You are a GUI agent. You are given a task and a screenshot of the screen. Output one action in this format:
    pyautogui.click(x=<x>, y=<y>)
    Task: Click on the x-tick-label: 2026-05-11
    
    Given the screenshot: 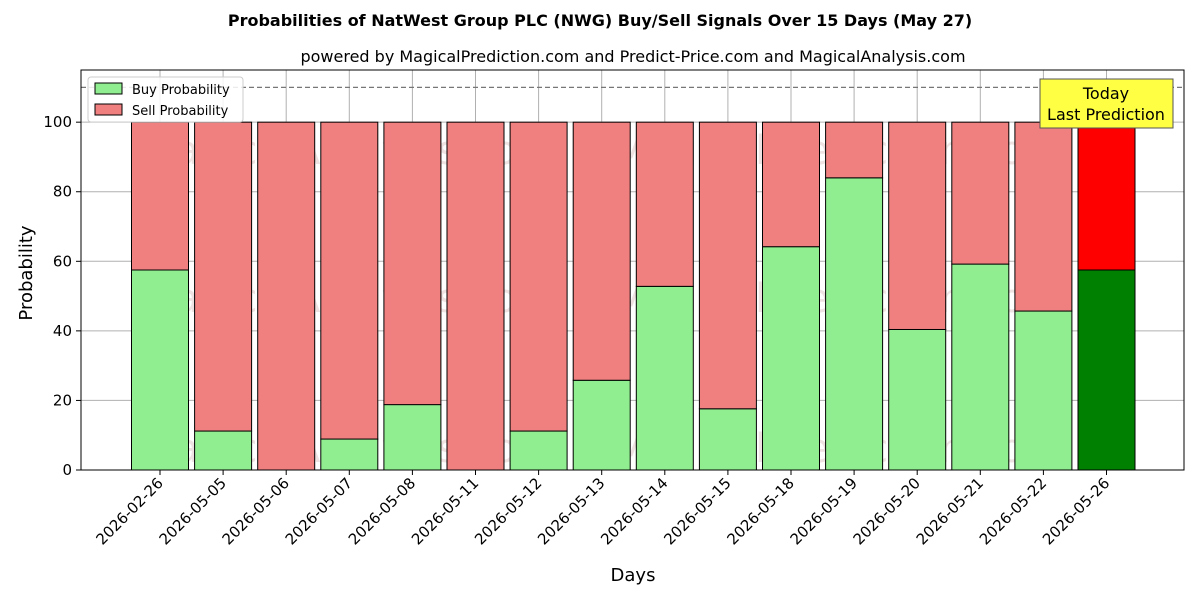 What is the action you would take?
    pyautogui.click(x=445, y=511)
    